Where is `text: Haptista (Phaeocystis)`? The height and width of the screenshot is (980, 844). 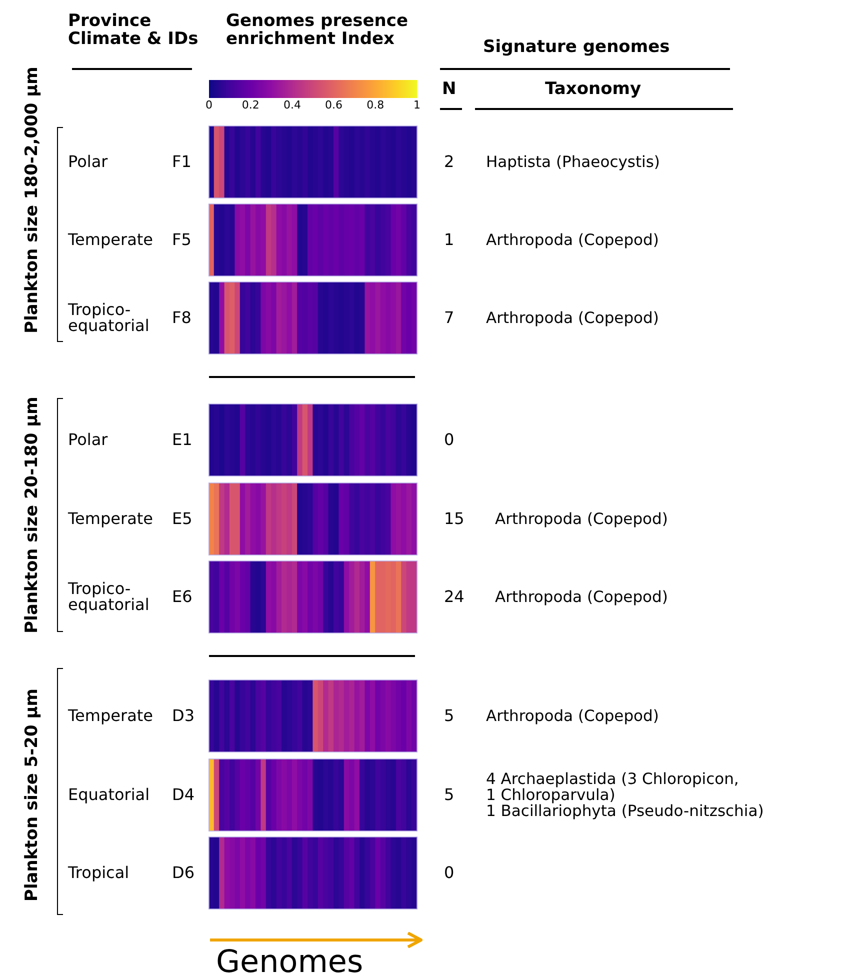 text: Haptista (Phaeocystis) is located at coordinates (573, 162).